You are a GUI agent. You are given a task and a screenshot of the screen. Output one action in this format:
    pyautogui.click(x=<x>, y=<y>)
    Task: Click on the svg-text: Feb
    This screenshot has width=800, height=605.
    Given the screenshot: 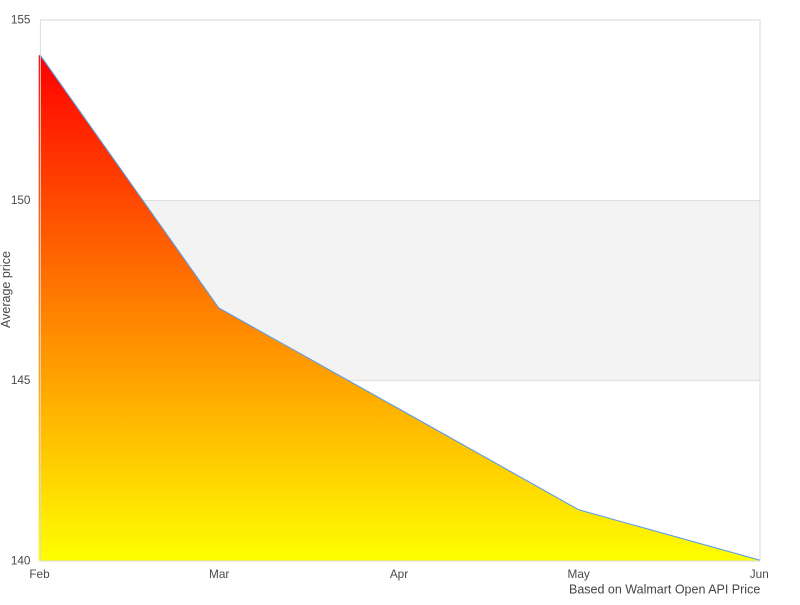 What is the action you would take?
    pyautogui.click(x=39, y=574)
    